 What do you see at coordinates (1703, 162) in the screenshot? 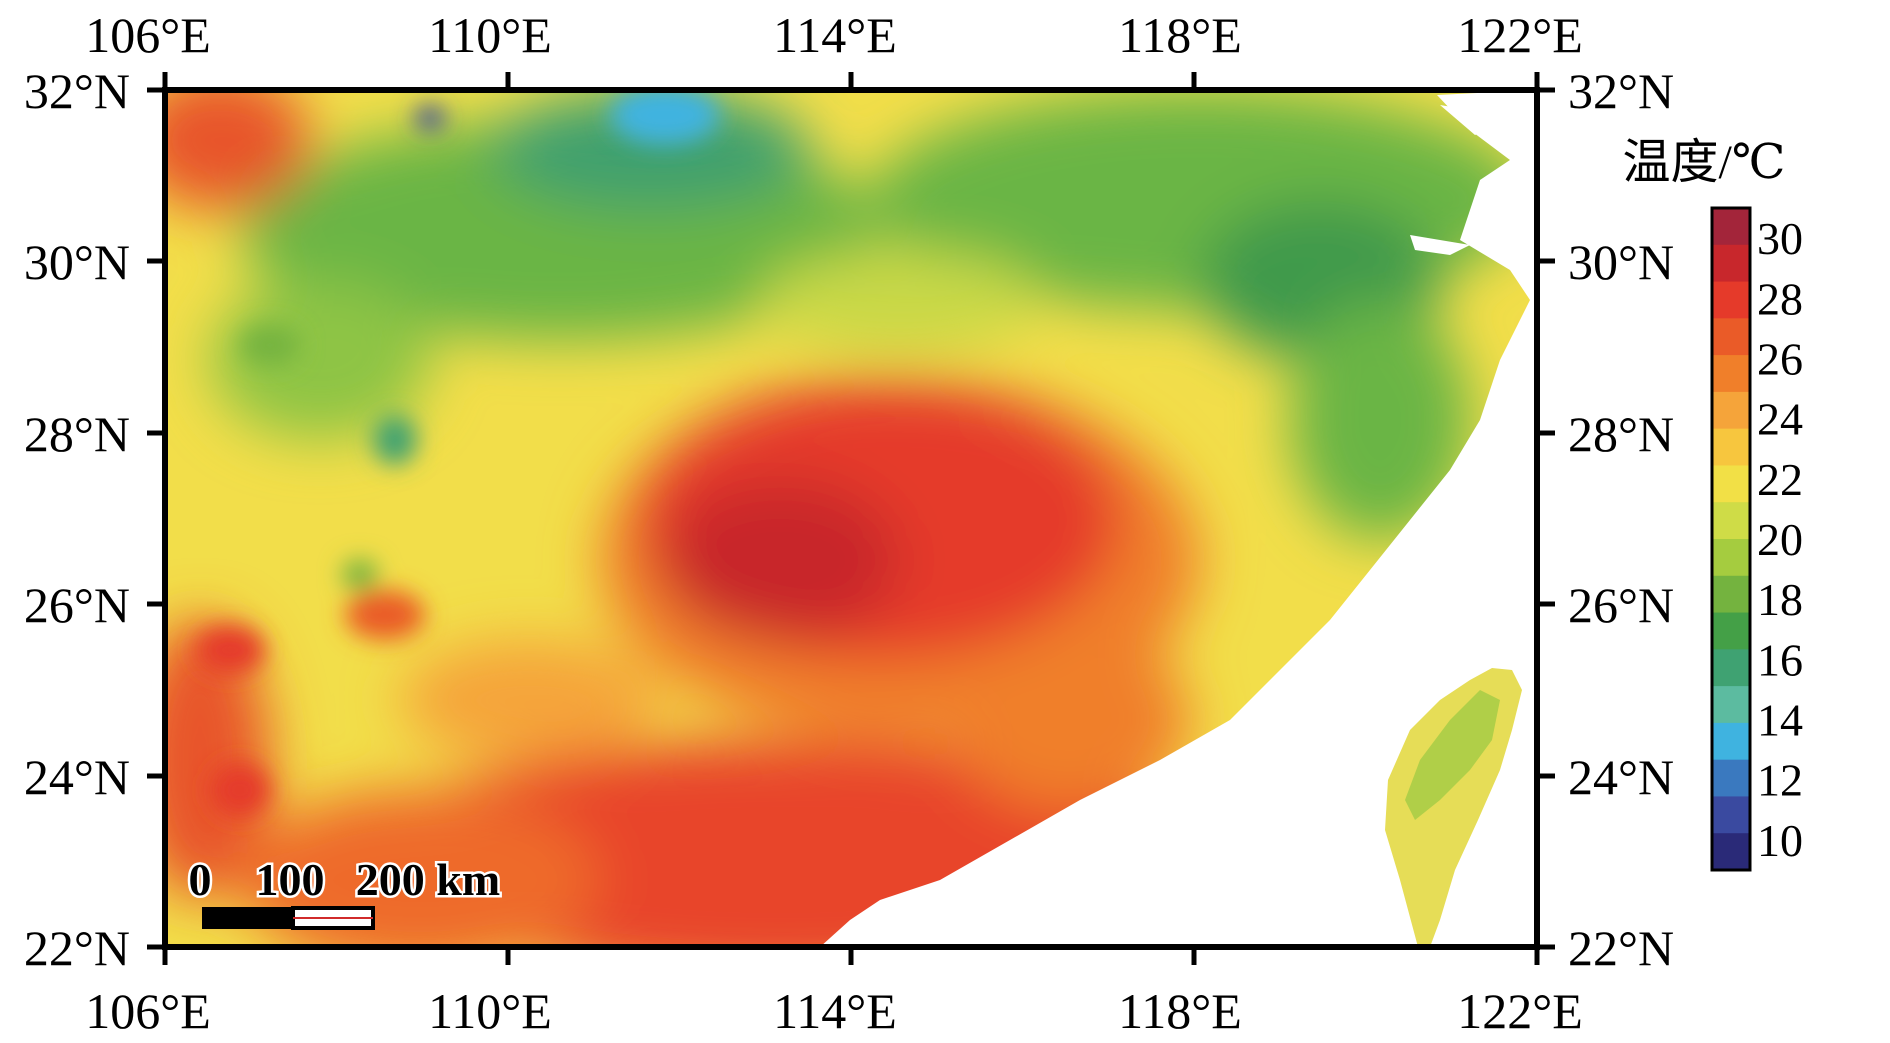
I see `legend-title: 温度/℃` at bounding box center [1703, 162].